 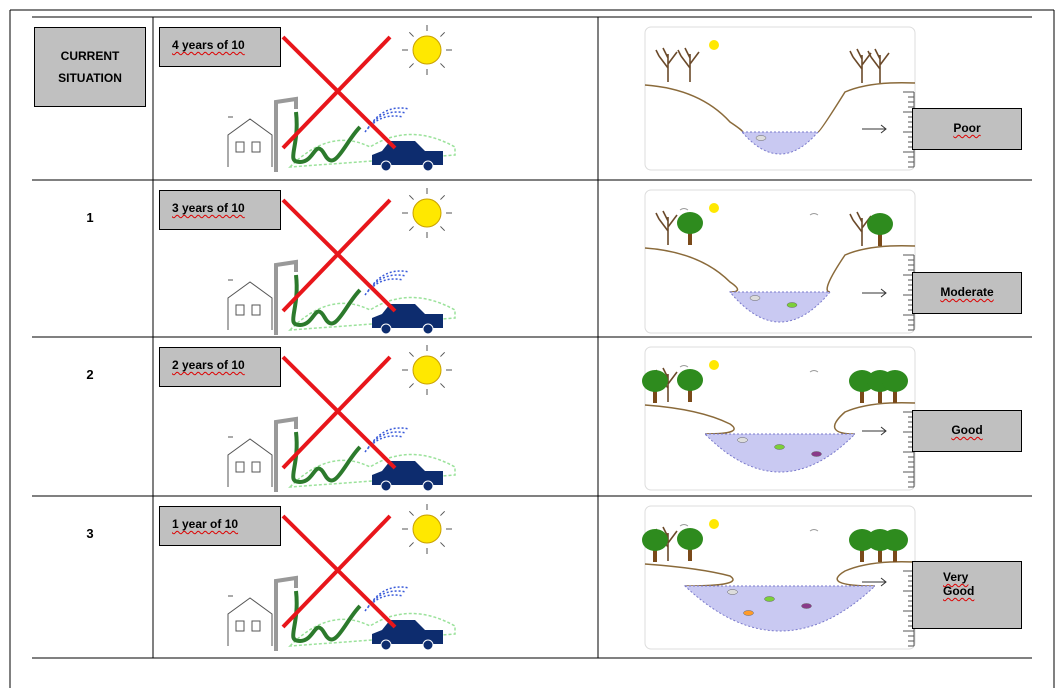 I want to click on frequency-box: 4 years of 10, so click(x=220, y=47).